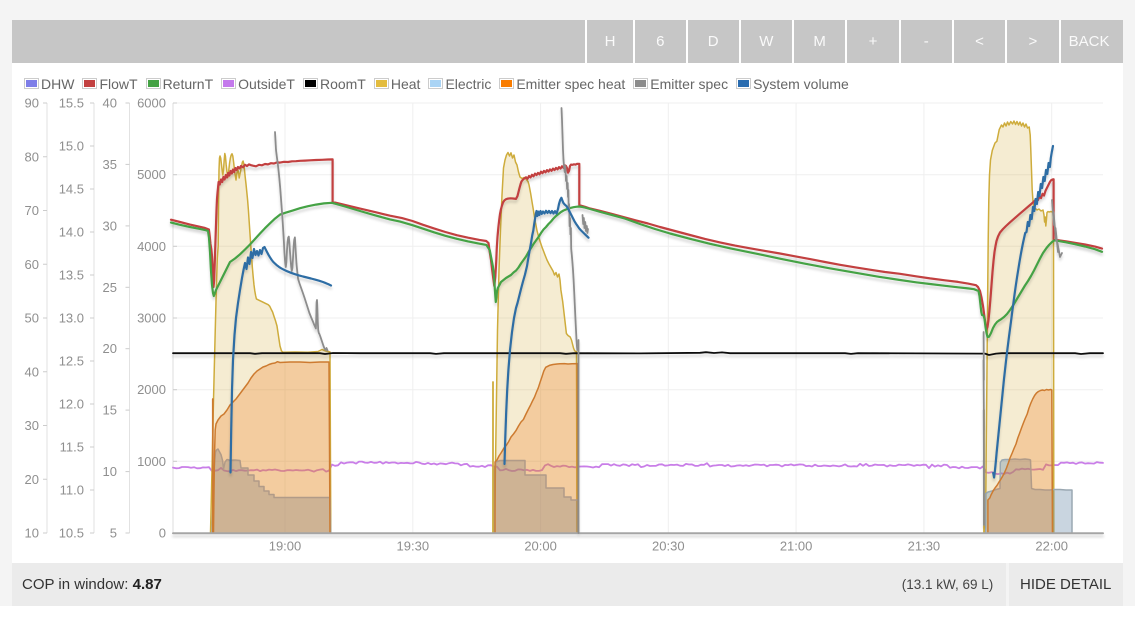 Image resolution: width=1135 pixels, height=617 pixels. What do you see at coordinates (924, 546) in the screenshot?
I see `svg-text: 21:30` at bounding box center [924, 546].